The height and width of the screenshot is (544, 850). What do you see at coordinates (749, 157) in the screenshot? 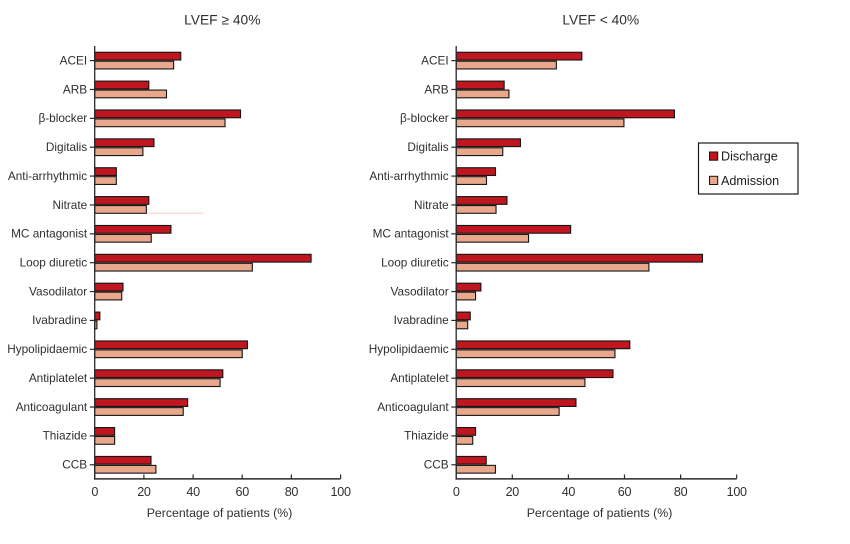
I see `svg-text: Discharge` at bounding box center [749, 157].